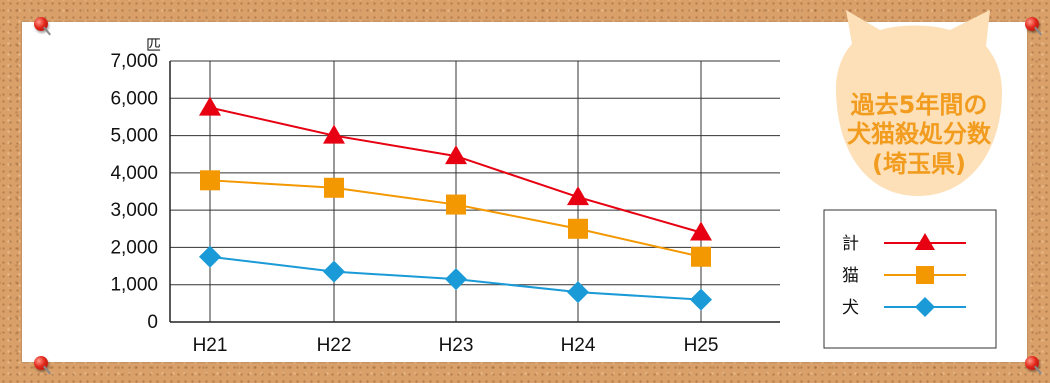  Describe the element at coordinates (850, 276) in the screenshot. I see `legend-label: 猫` at that location.